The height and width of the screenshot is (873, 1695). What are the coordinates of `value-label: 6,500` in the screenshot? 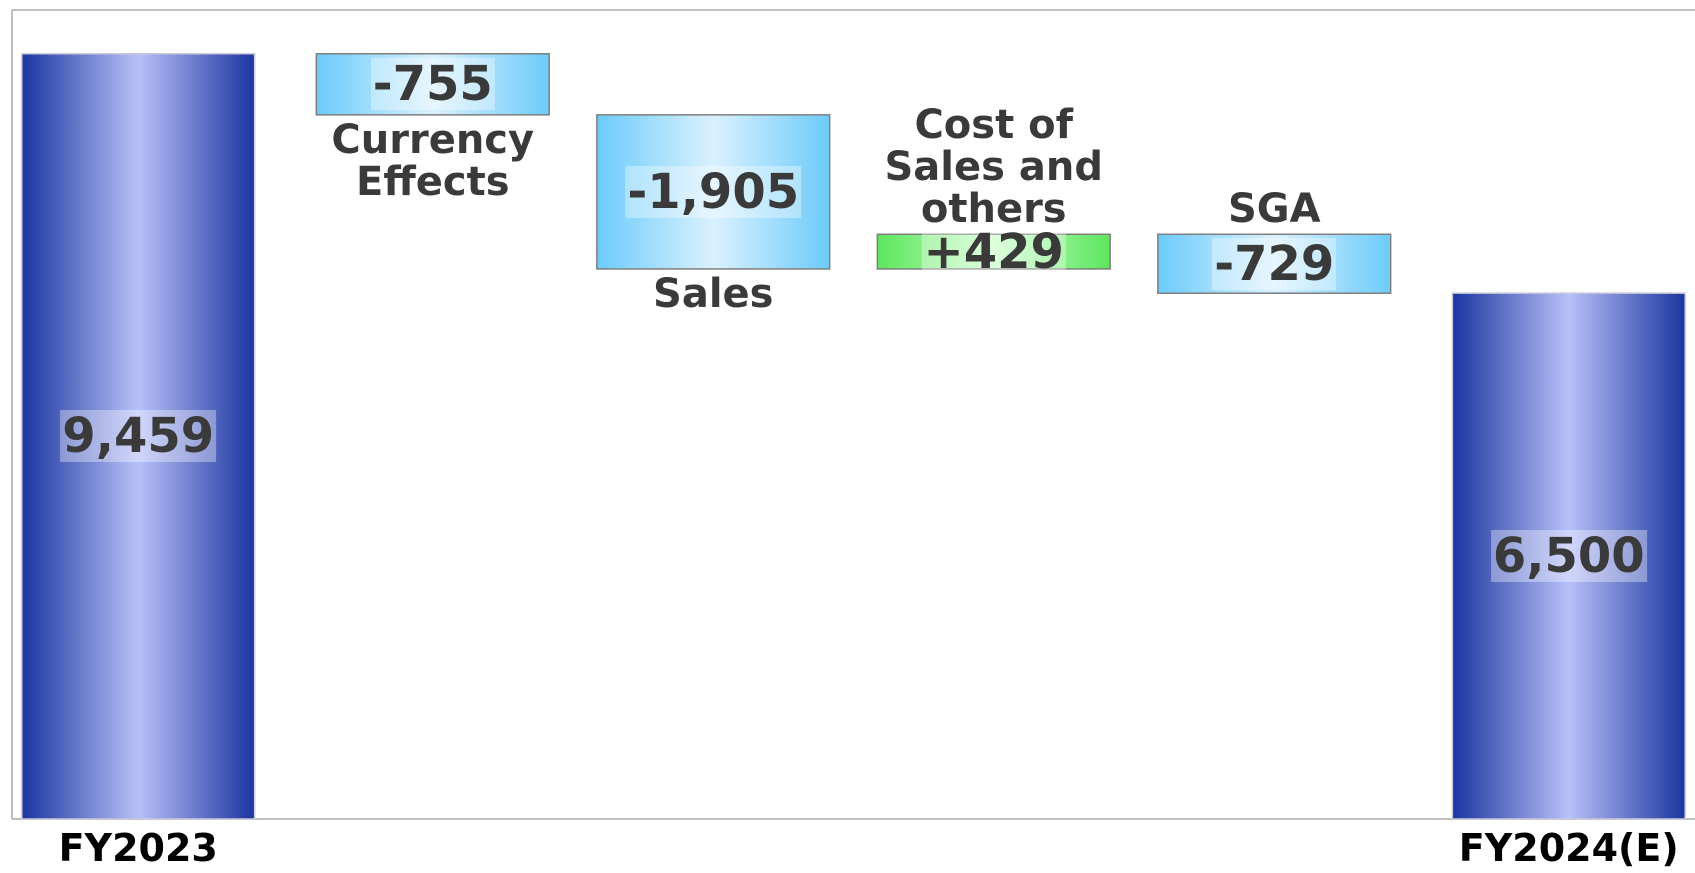 It's located at (1568, 556).